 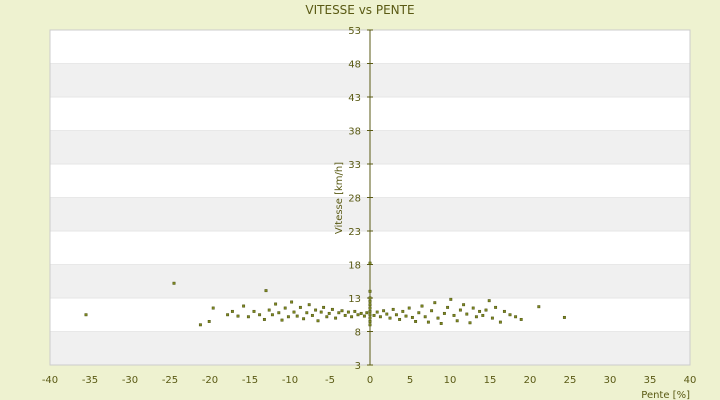 I want to click on y-tick-label: 43, so click(x=354, y=98).